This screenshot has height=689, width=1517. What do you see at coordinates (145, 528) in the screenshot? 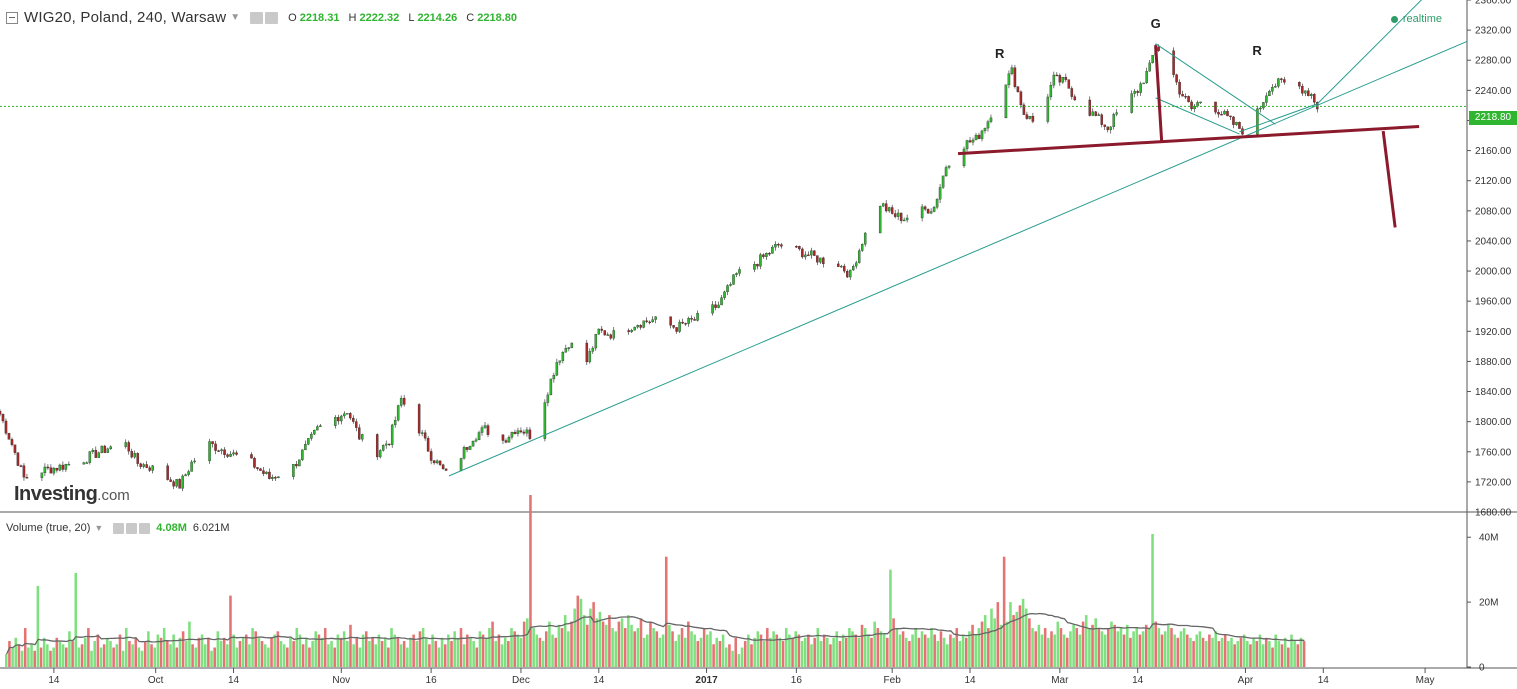
I see `volume-close-icon` at bounding box center [145, 528].